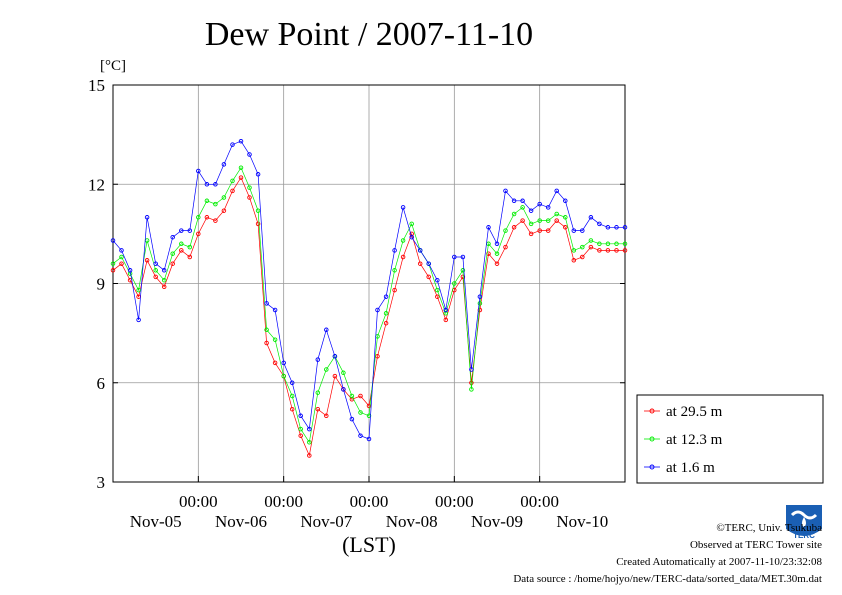  Describe the element at coordinates (454, 501) in the screenshot. I see `x-tick-time-3: 00:00` at that location.